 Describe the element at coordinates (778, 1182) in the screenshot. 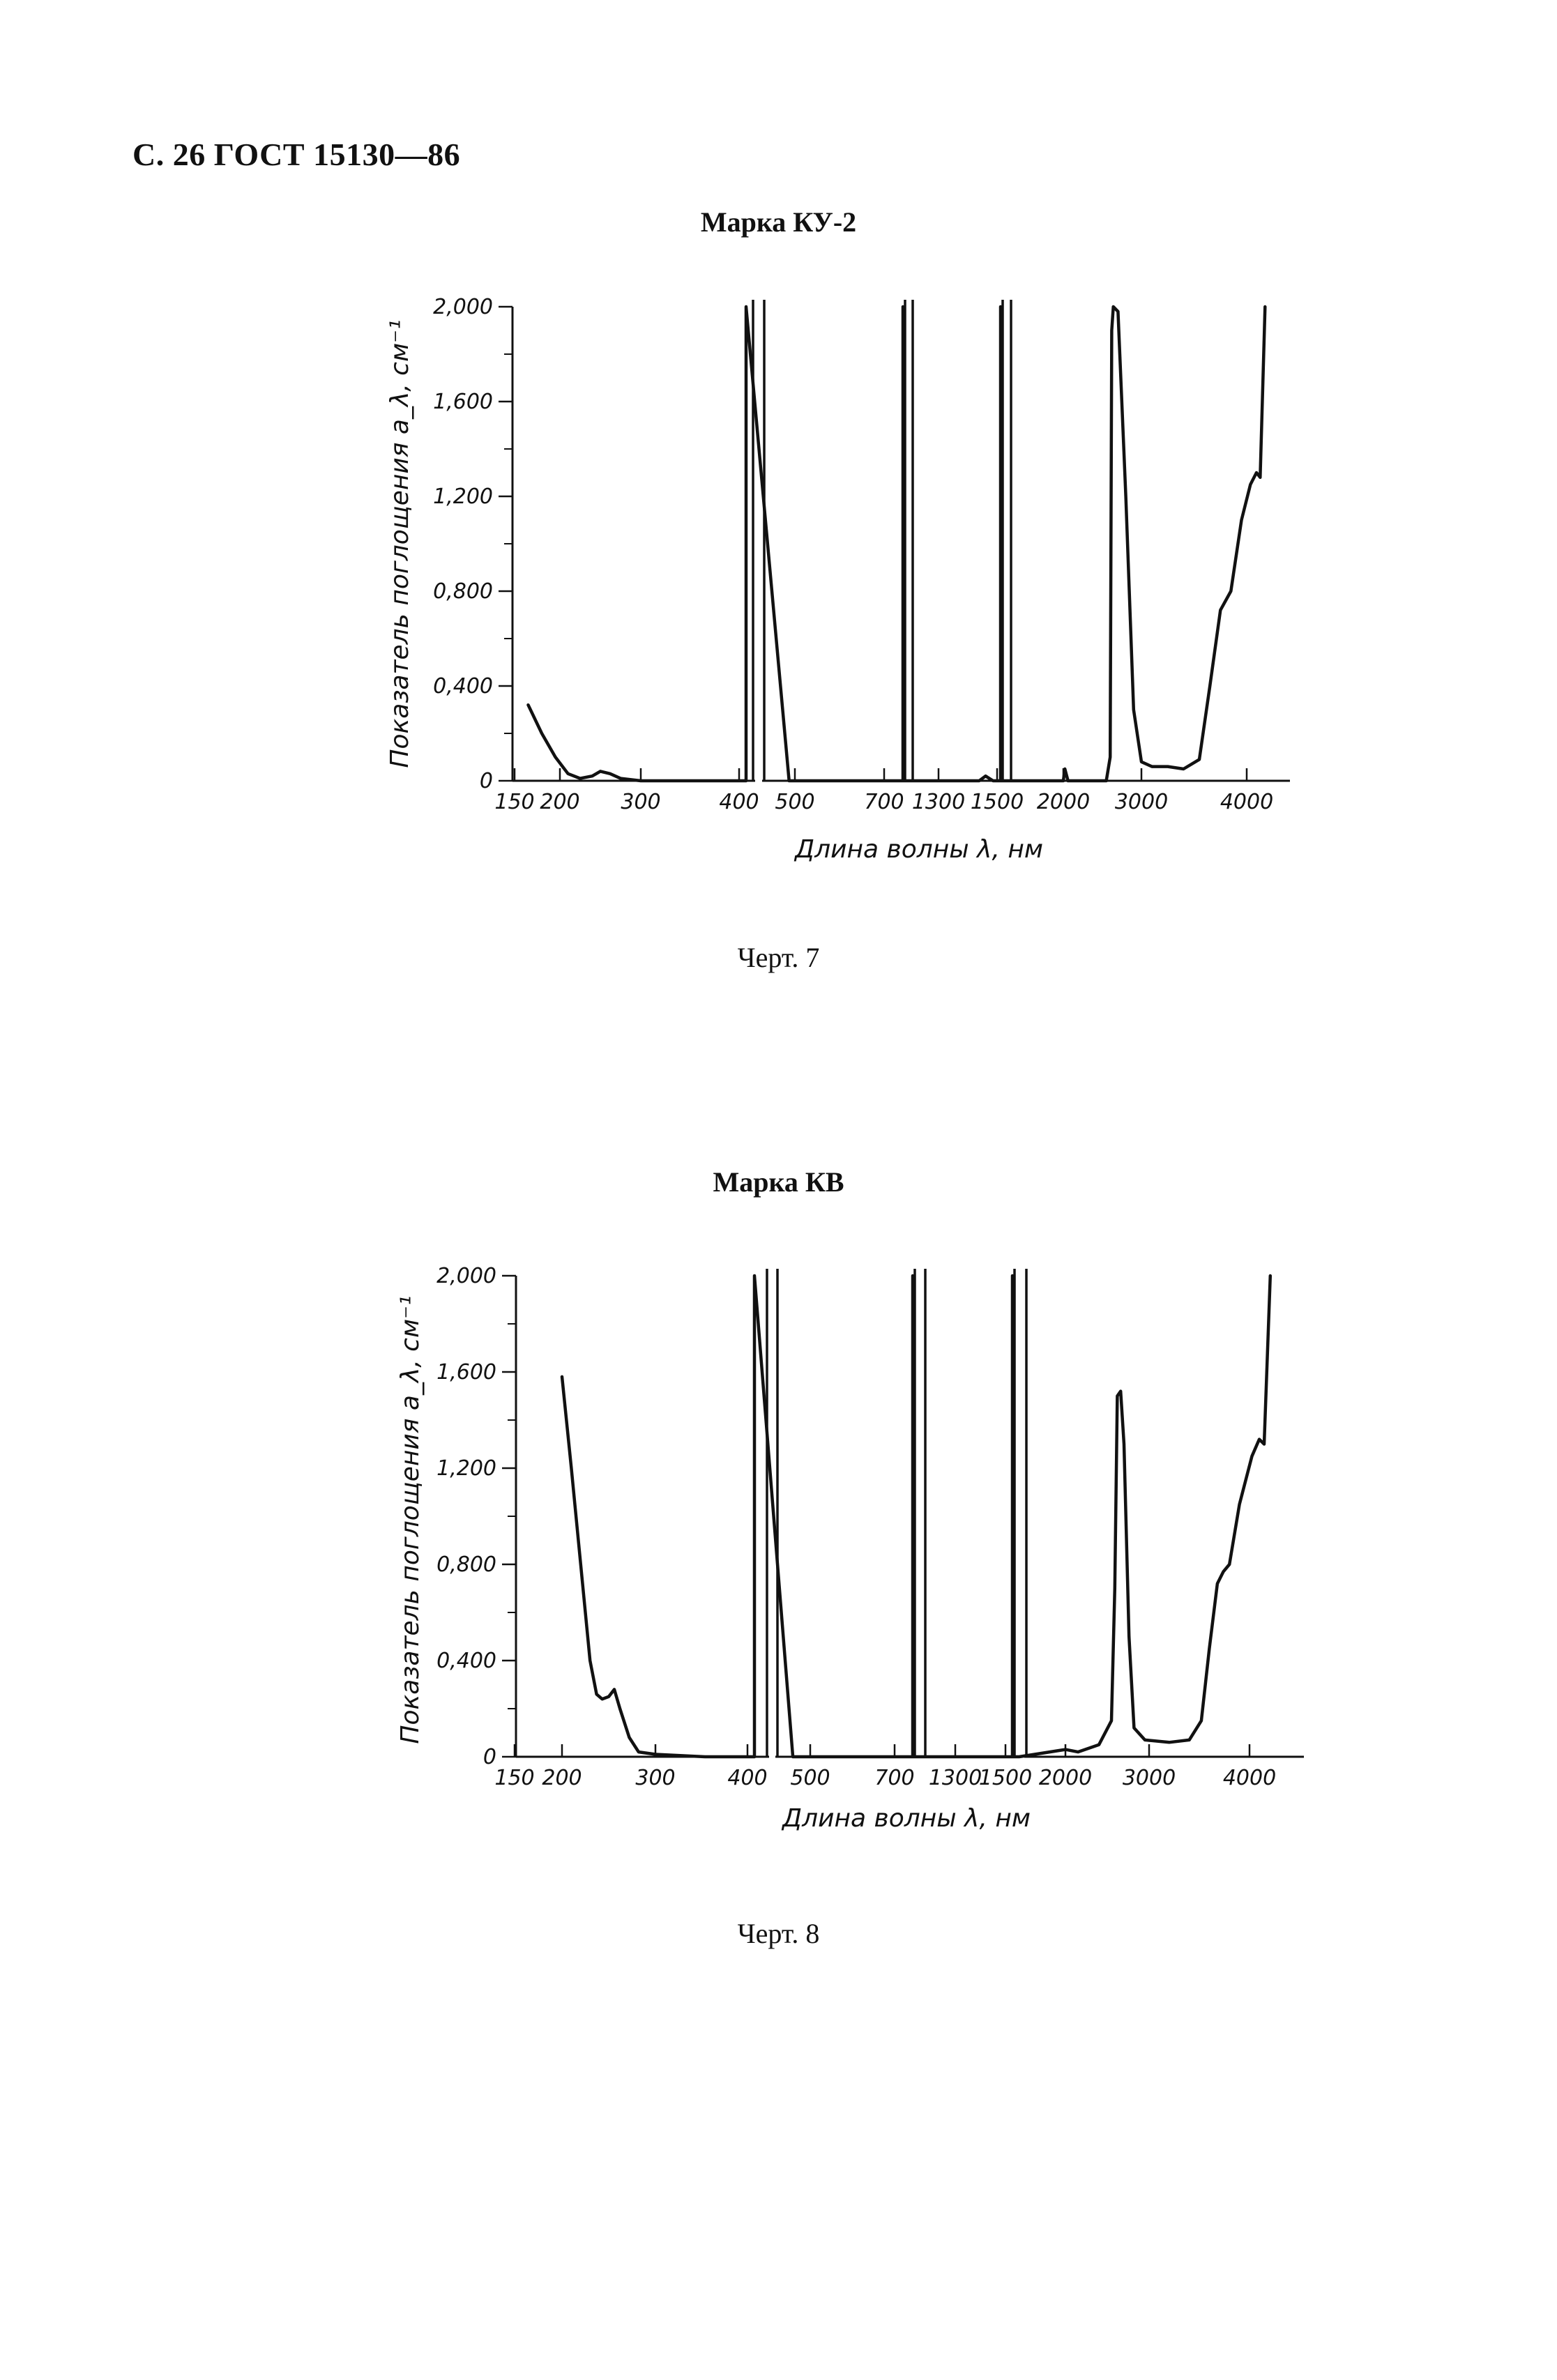

I see `chart-2-title: Марка КВ` at that location.